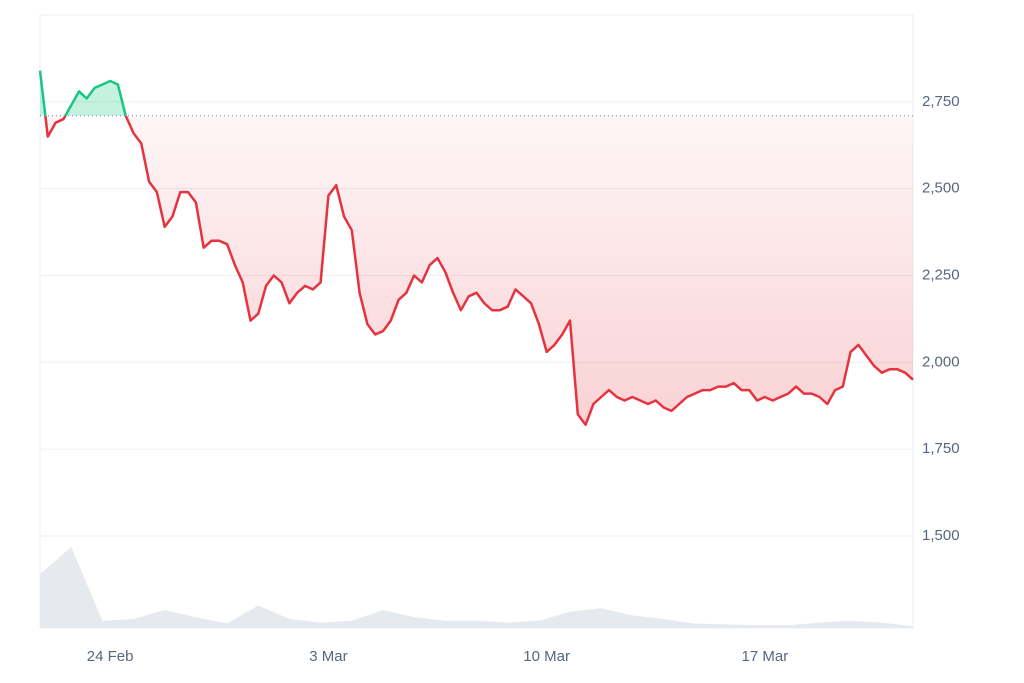 The width and height of the screenshot is (1024, 683). What do you see at coordinates (941, 101) in the screenshot?
I see `y-tick-label: 2,750` at bounding box center [941, 101].